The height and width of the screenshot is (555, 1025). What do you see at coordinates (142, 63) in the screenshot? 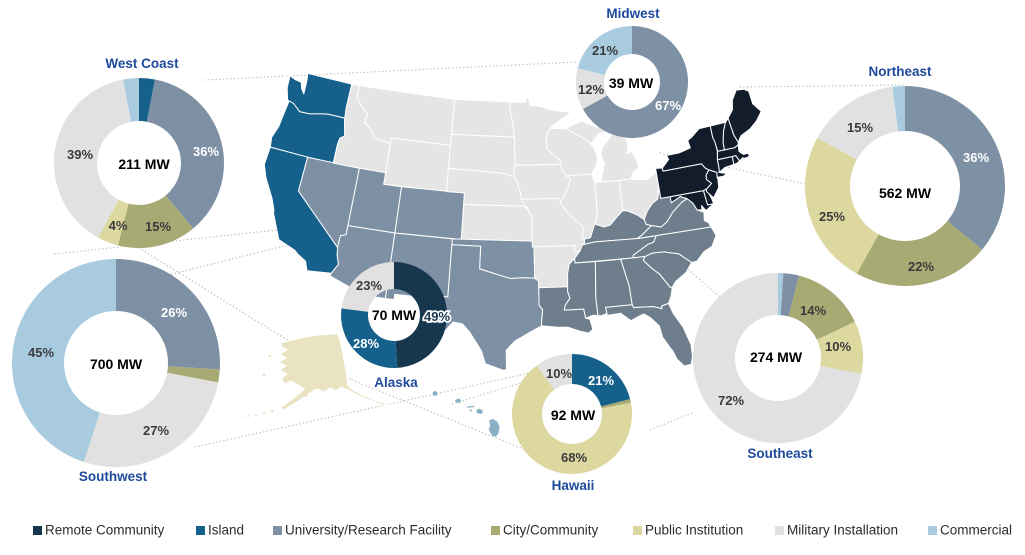
I see `svg-text: West Coast` at bounding box center [142, 63].